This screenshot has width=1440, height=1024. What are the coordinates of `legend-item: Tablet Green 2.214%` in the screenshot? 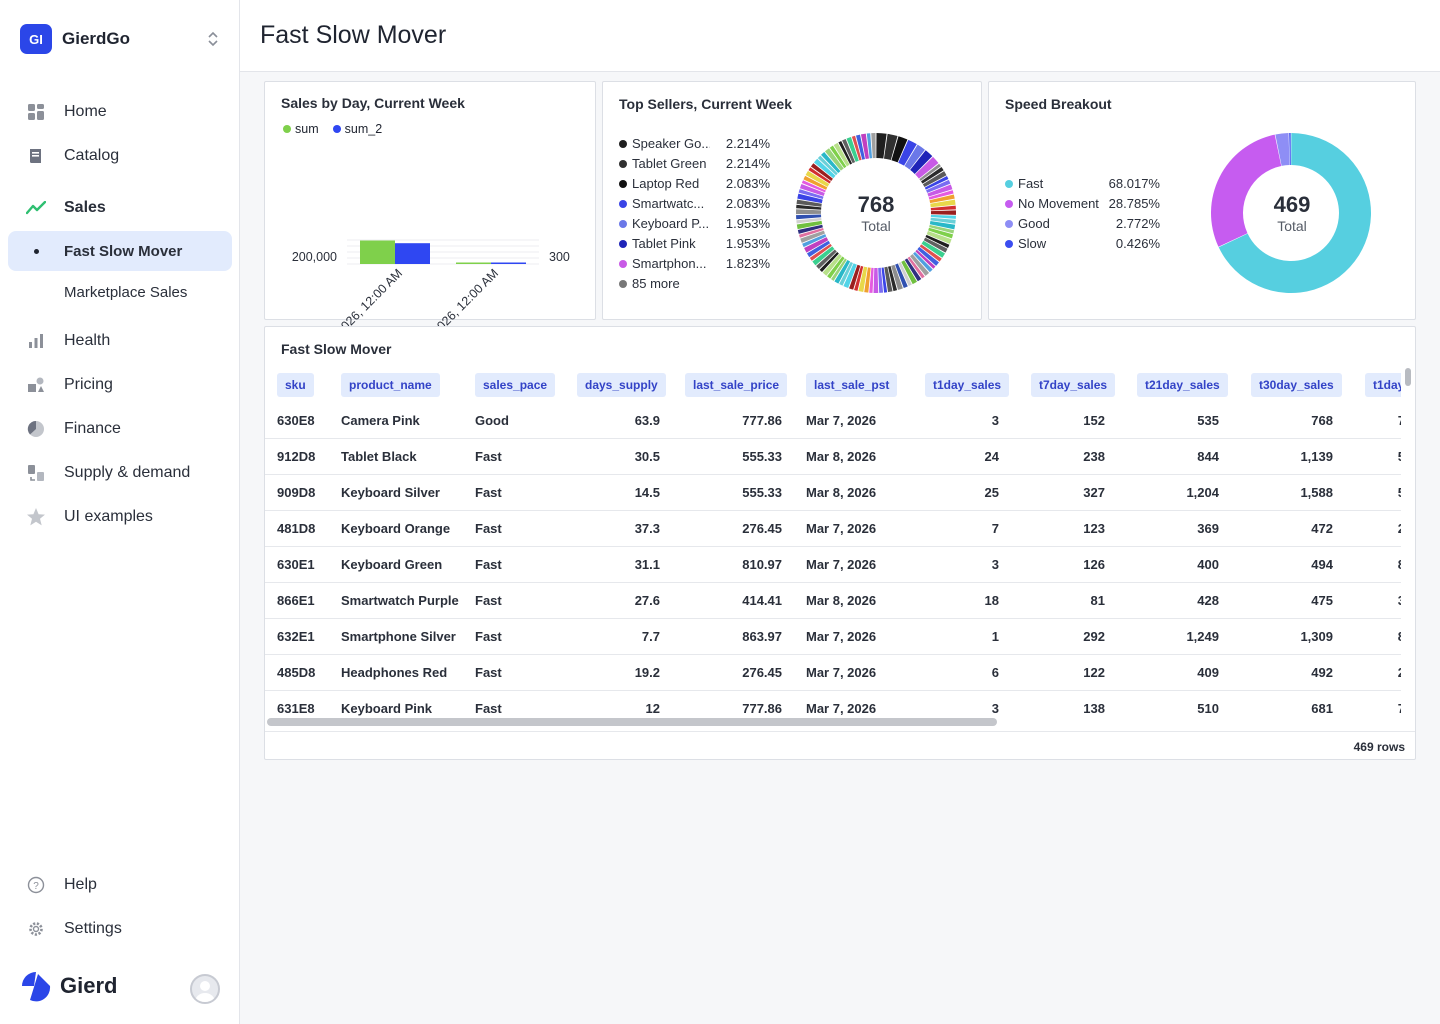 It's located at (694, 163).